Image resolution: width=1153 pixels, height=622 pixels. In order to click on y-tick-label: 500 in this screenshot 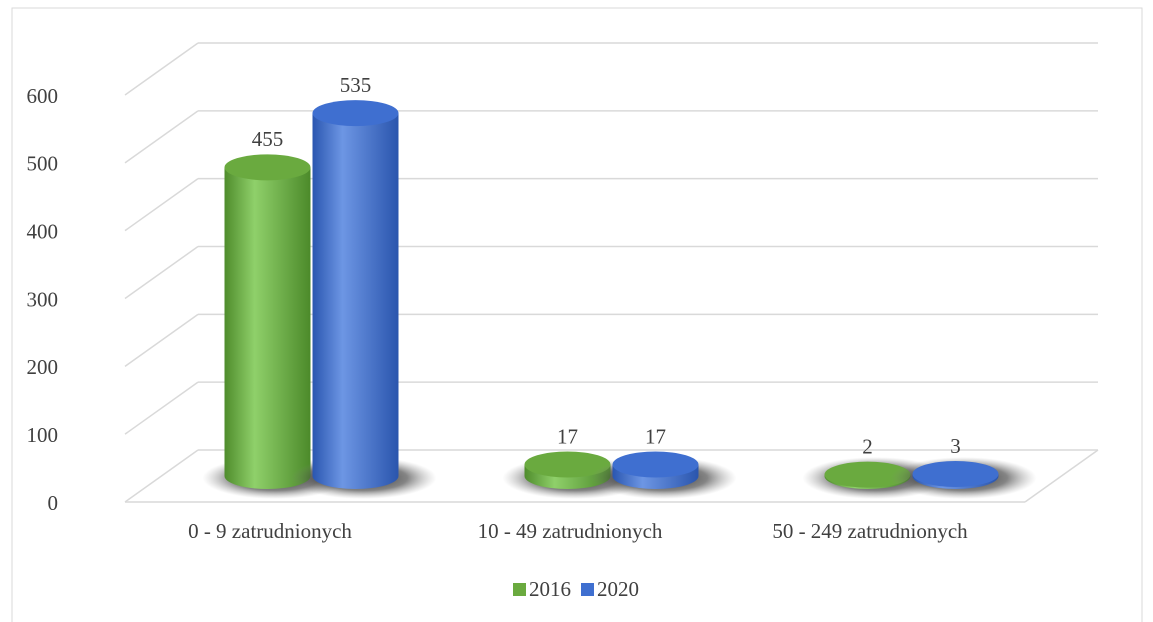, I will do `click(43, 164)`.